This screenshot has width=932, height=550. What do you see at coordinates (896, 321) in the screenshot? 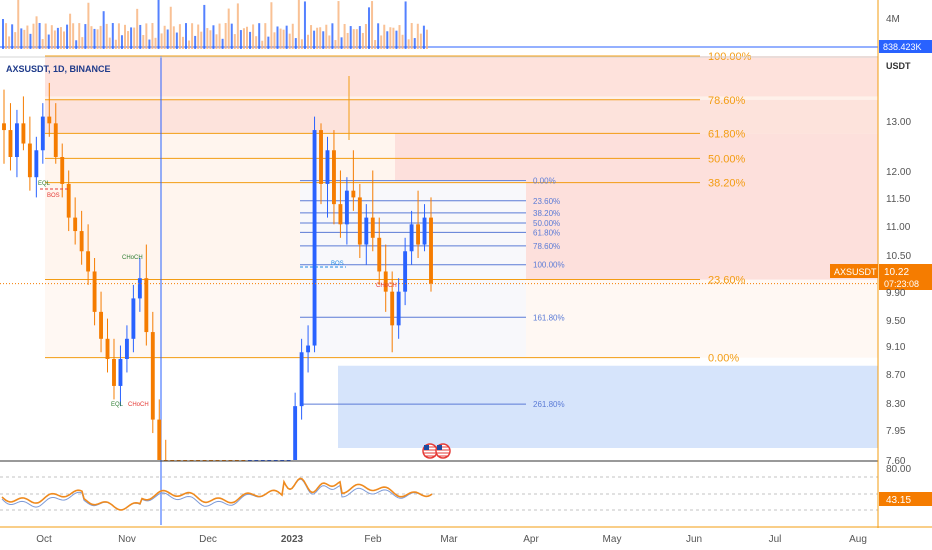
I see `price-tick: 9.50` at bounding box center [896, 321].